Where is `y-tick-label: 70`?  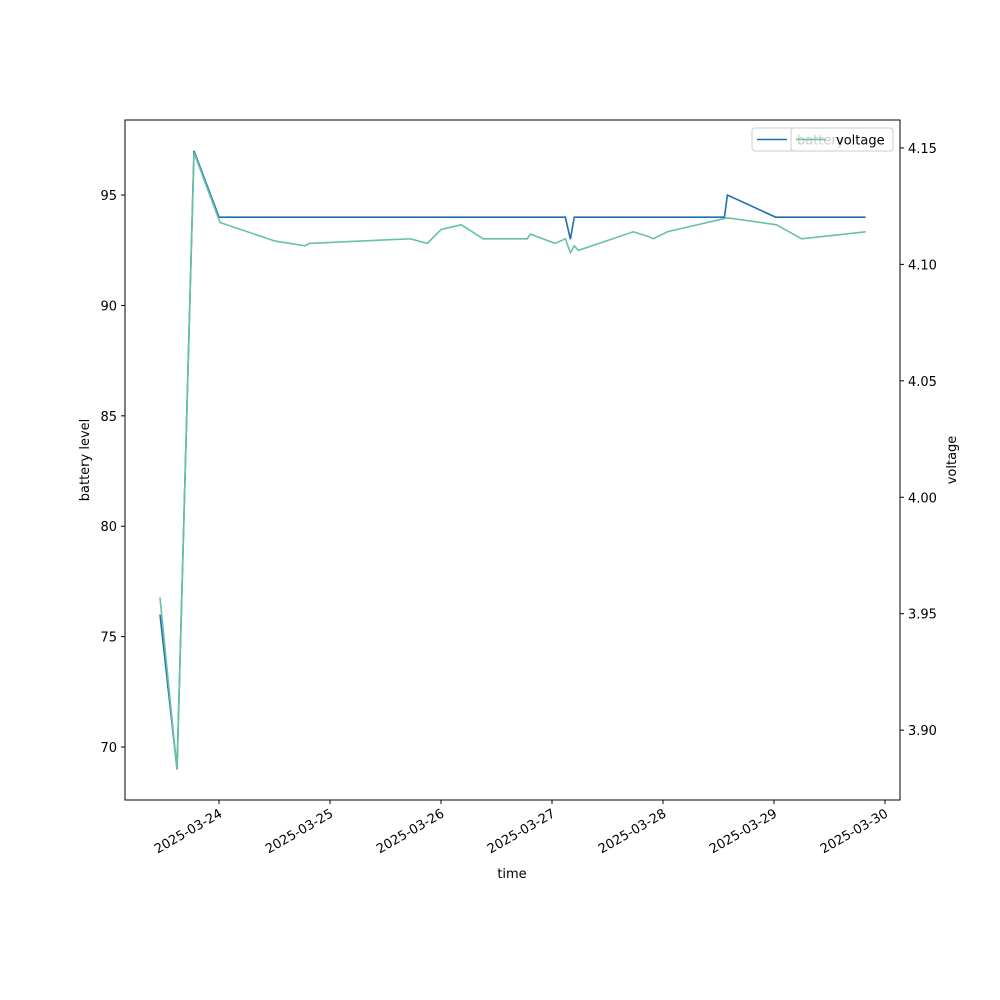
y-tick-label: 70 is located at coordinates (108, 748).